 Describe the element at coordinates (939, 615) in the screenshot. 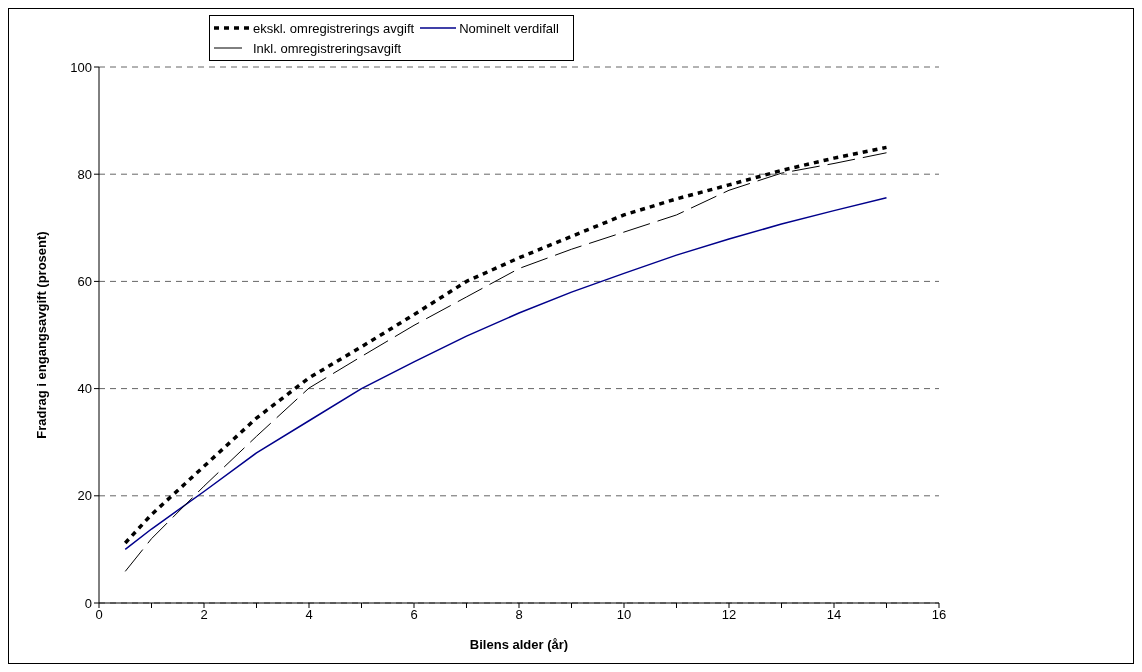

I see `x-tick-label: 16` at that location.